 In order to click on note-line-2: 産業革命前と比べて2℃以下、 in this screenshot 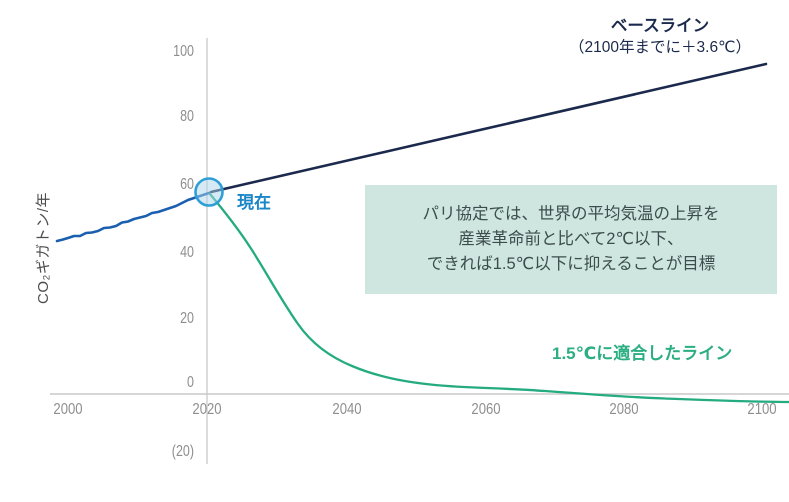, I will do `click(571, 239)`.